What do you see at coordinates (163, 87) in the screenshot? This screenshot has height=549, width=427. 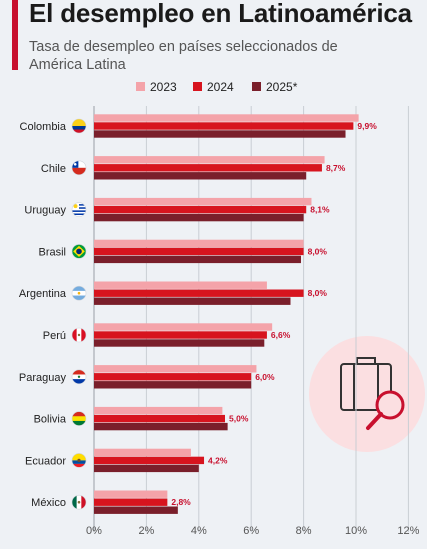 I see `legend-label: 2023` at bounding box center [163, 87].